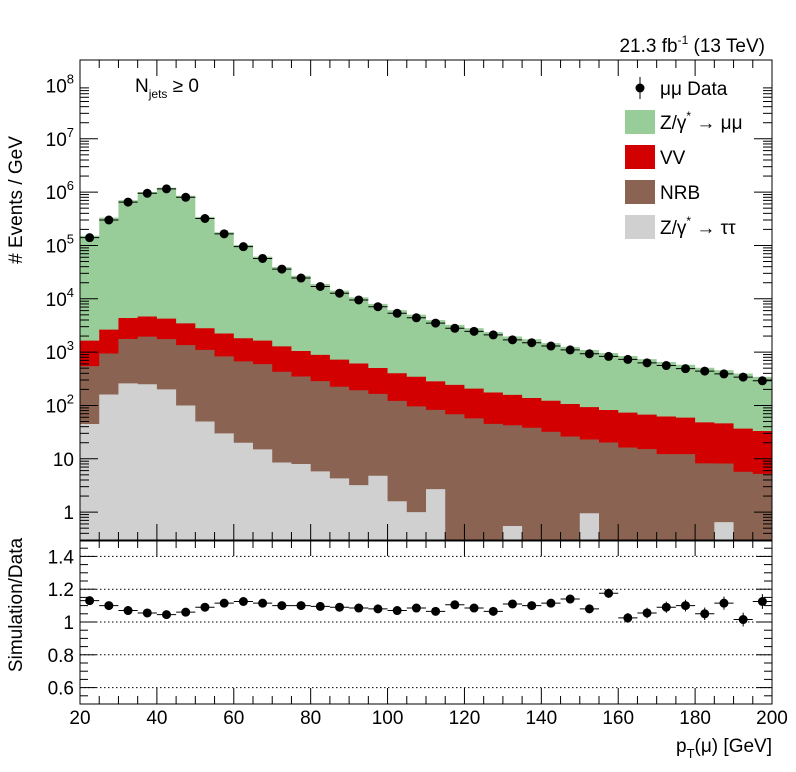 Image resolution: width=796 pixels, height=772 pixels. What do you see at coordinates (61, 557) in the screenshot?
I see `ratio-y-tick-label: 1.4` at bounding box center [61, 557].